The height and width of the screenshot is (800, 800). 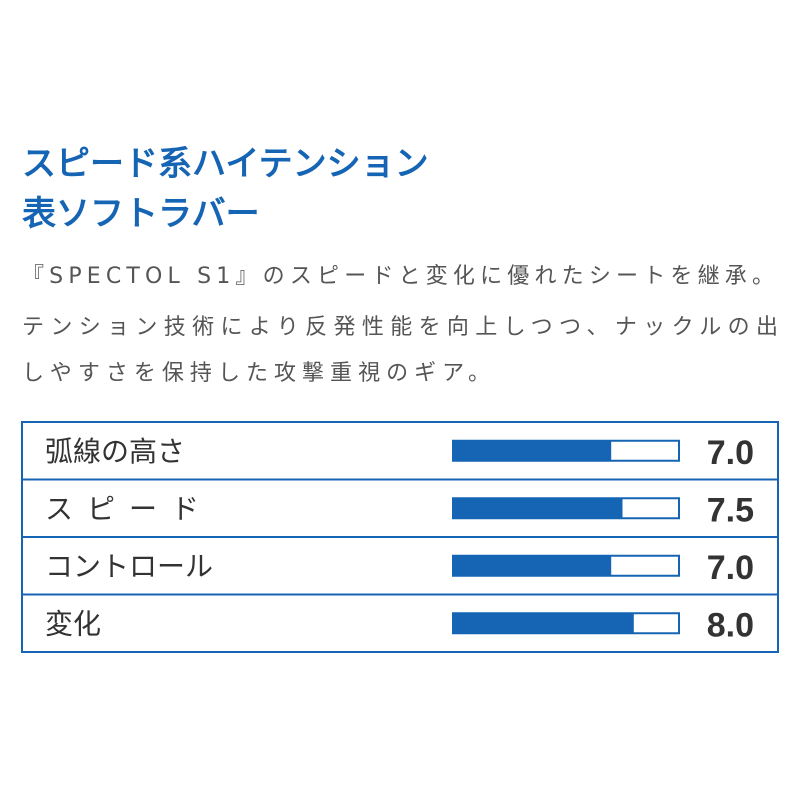 I want to click on row-label: 弧線の高さ, so click(x=115, y=451).